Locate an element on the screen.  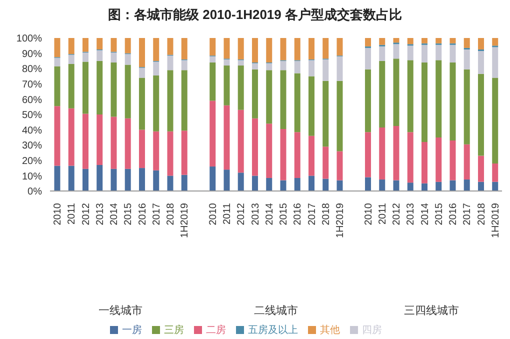
y-tick-label: 60% is located at coordinates (32, 100).